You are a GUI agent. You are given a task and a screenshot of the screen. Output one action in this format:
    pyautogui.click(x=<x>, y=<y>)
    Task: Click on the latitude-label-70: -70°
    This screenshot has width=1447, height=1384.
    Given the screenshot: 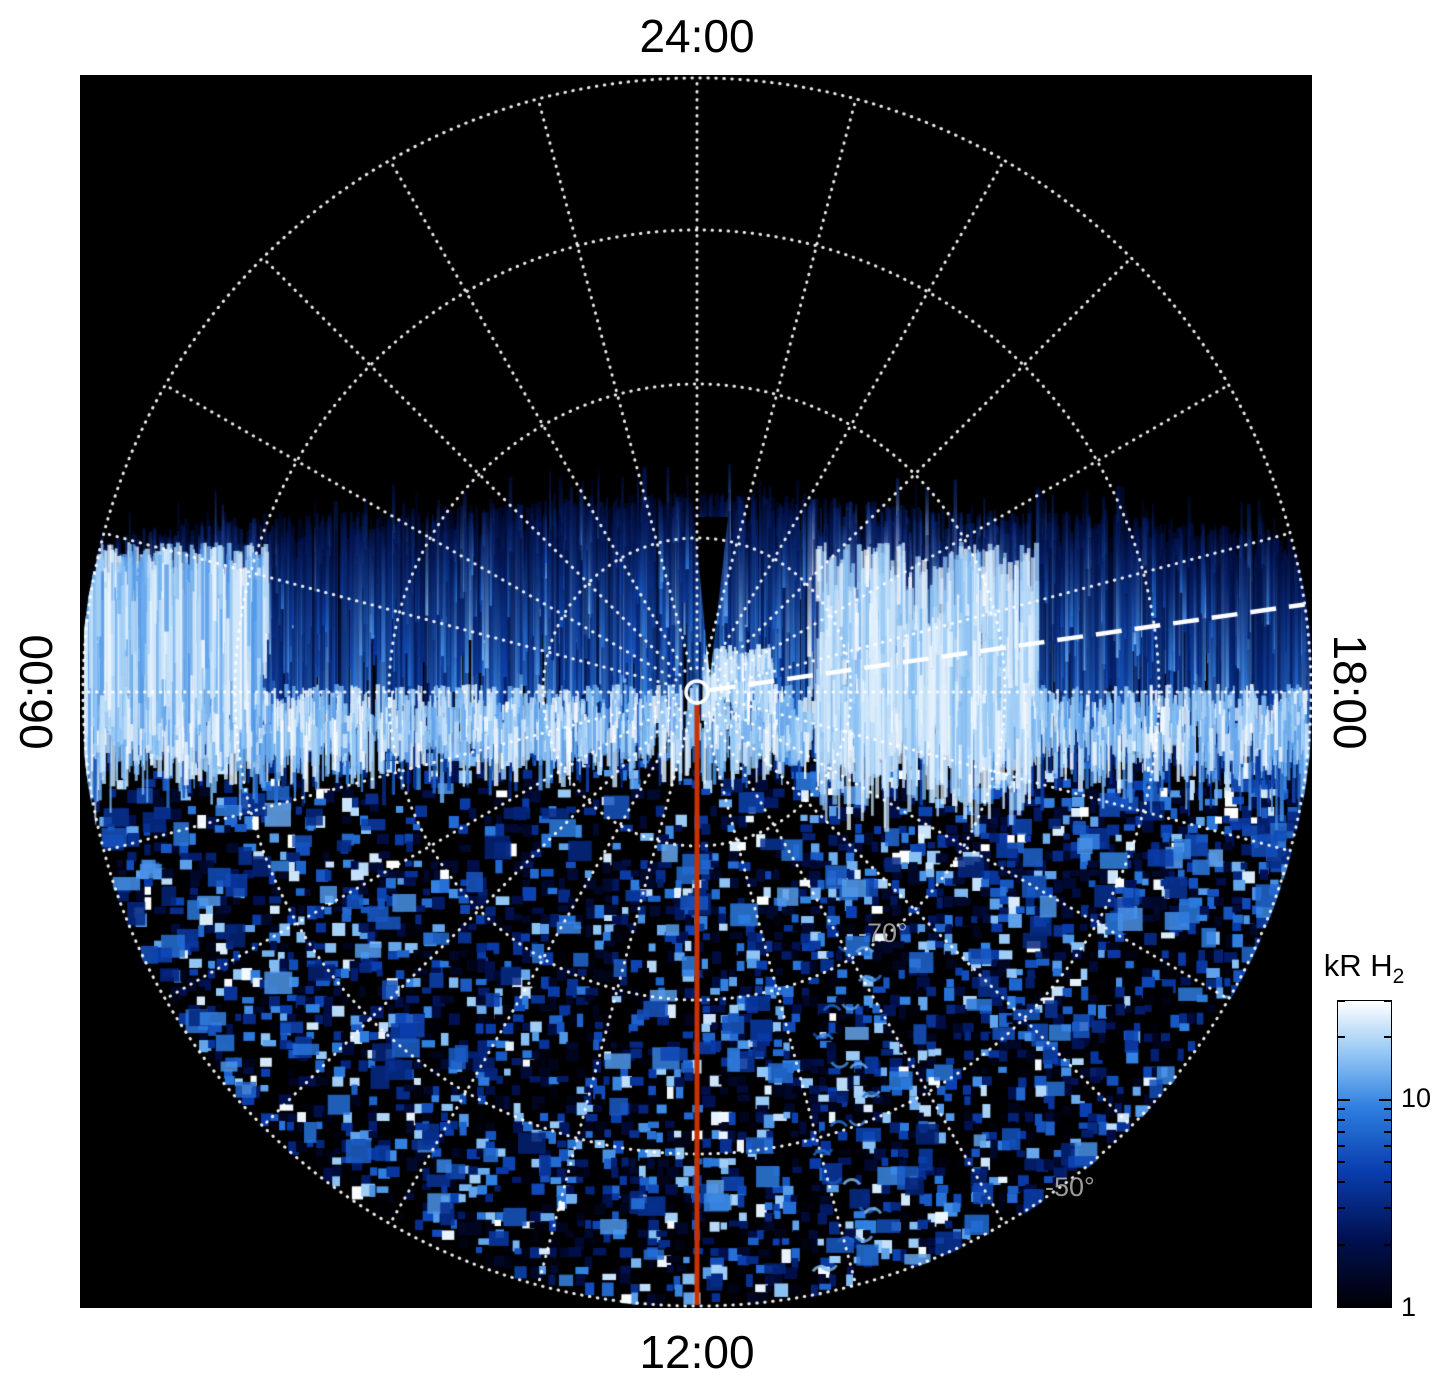 What is the action you would take?
    pyautogui.click(x=883, y=933)
    